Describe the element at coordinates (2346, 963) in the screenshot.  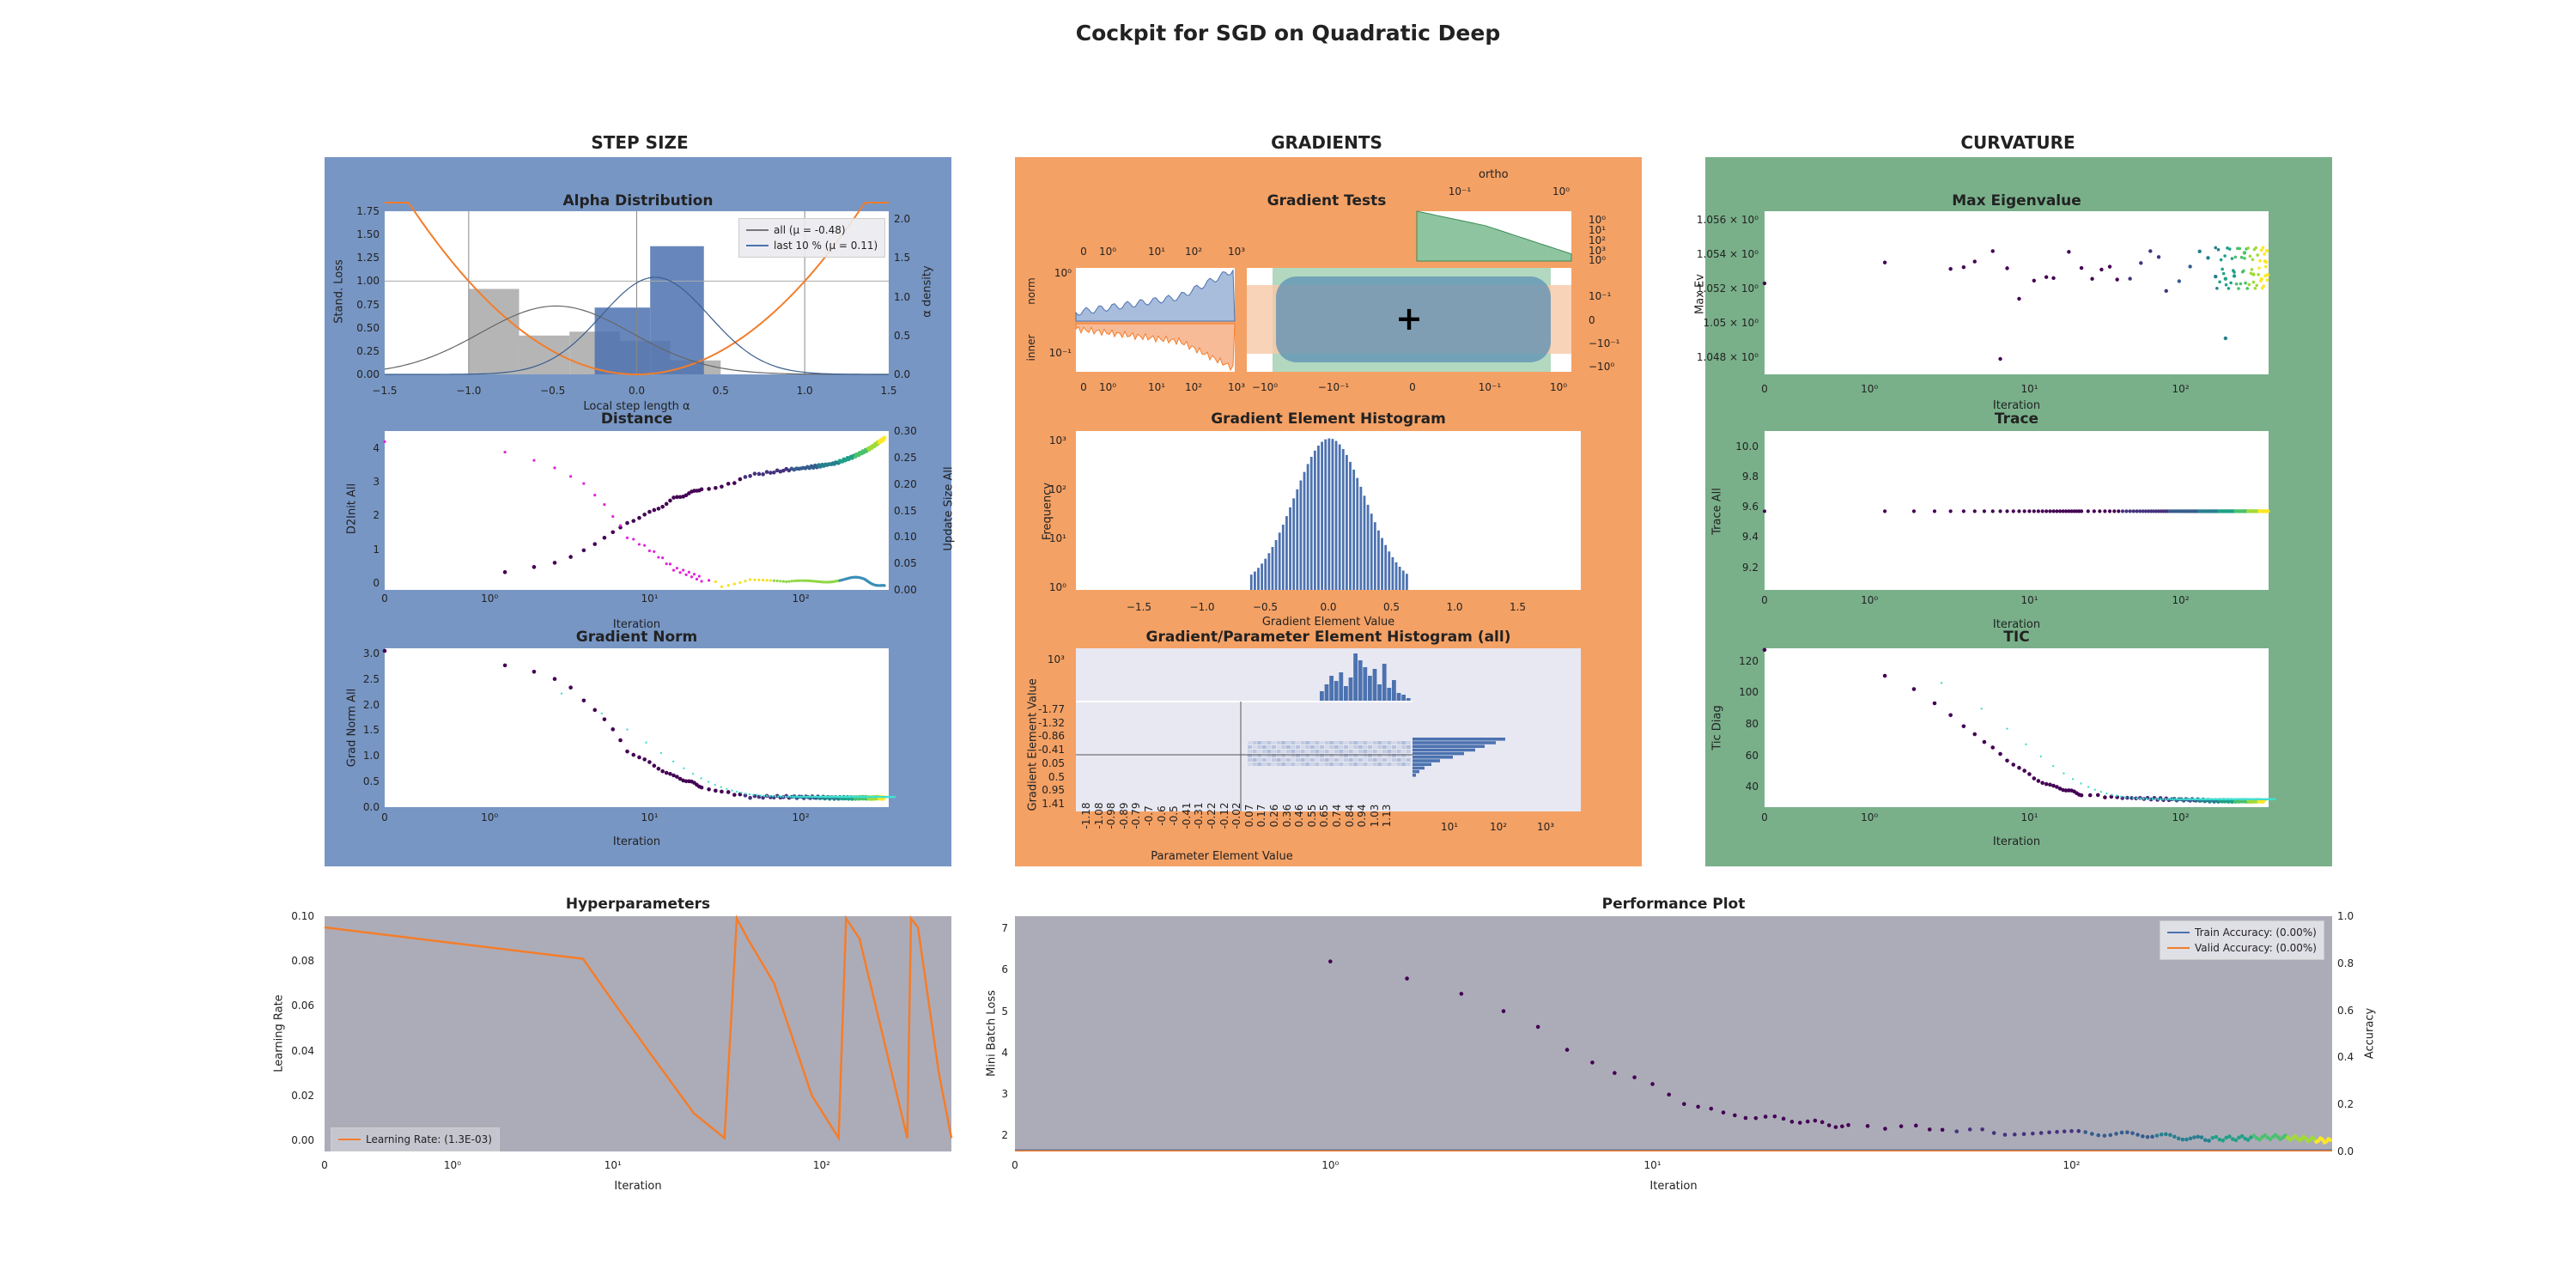
I see `perf-y2tick: 0.8` at that location.